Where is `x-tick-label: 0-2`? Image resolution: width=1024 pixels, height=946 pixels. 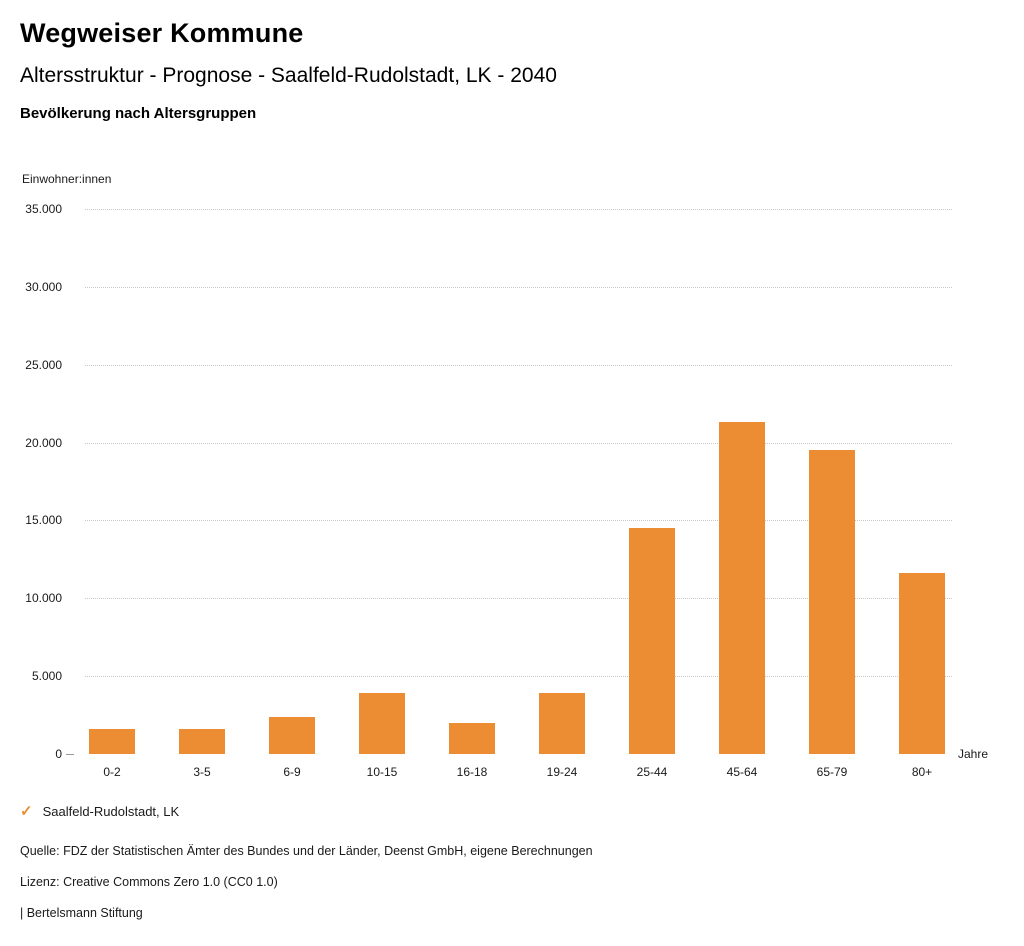
x-tick-label: 0-2 is located at coordinates (112, 772).